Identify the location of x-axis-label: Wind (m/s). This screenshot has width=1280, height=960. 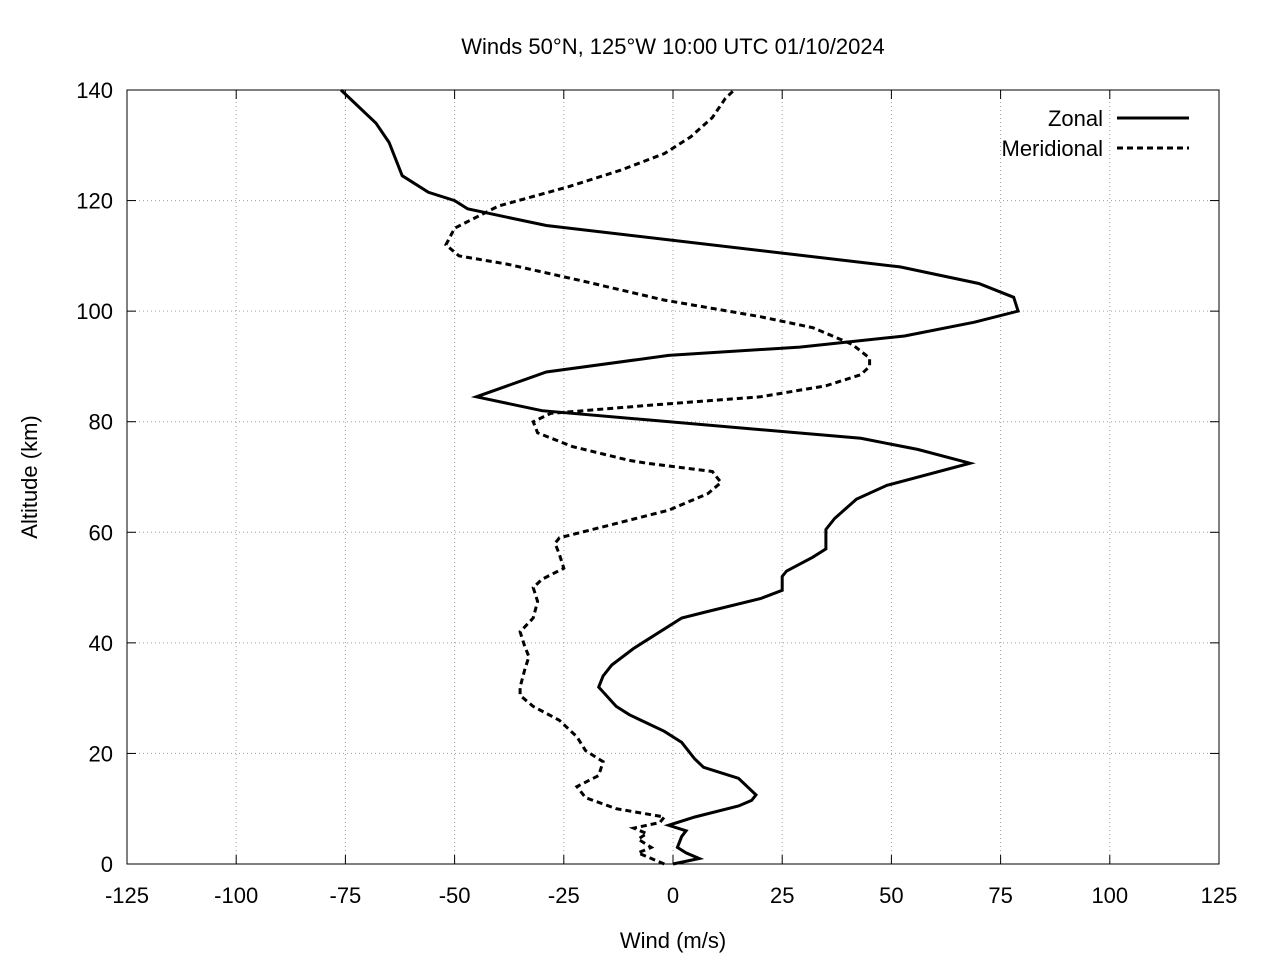
(673, 940).